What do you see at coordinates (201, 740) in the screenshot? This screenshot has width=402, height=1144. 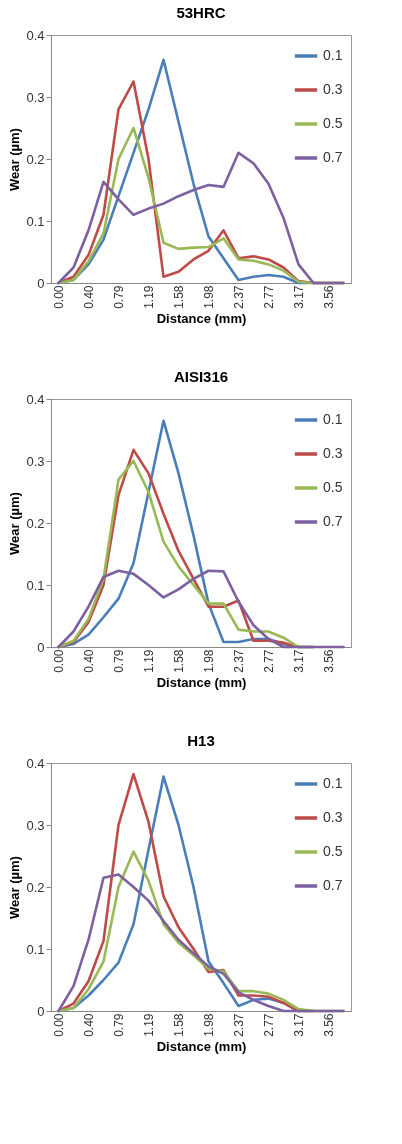 I see `chart-title: H13` at bounding box center [201, 740].